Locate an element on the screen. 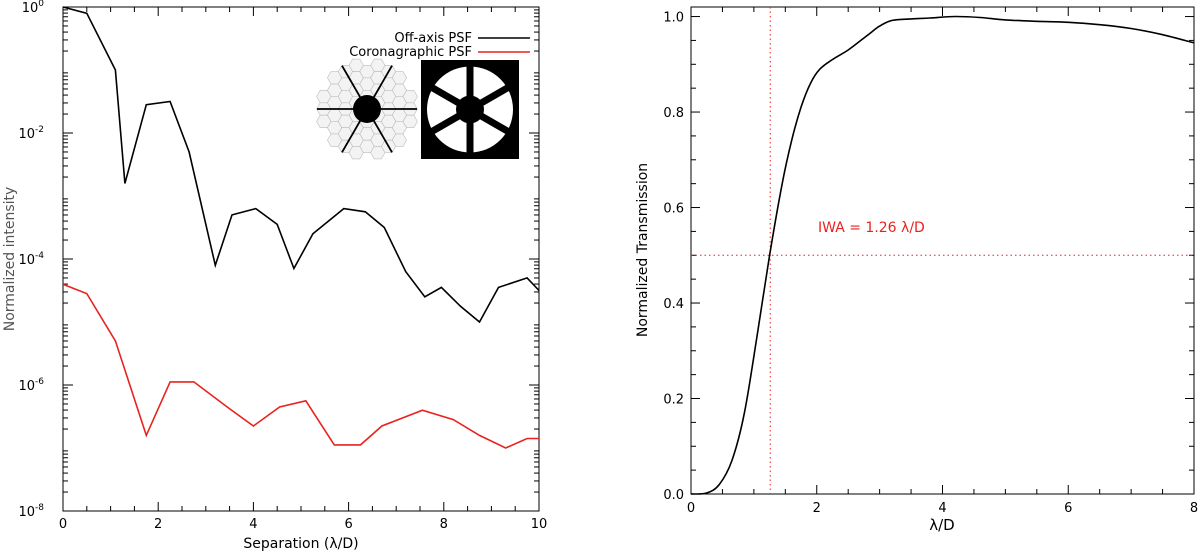 Image resolution: width=1200 pixels, height=555 pixels. lyot-stop-icon is located at coordinates (470, 109).